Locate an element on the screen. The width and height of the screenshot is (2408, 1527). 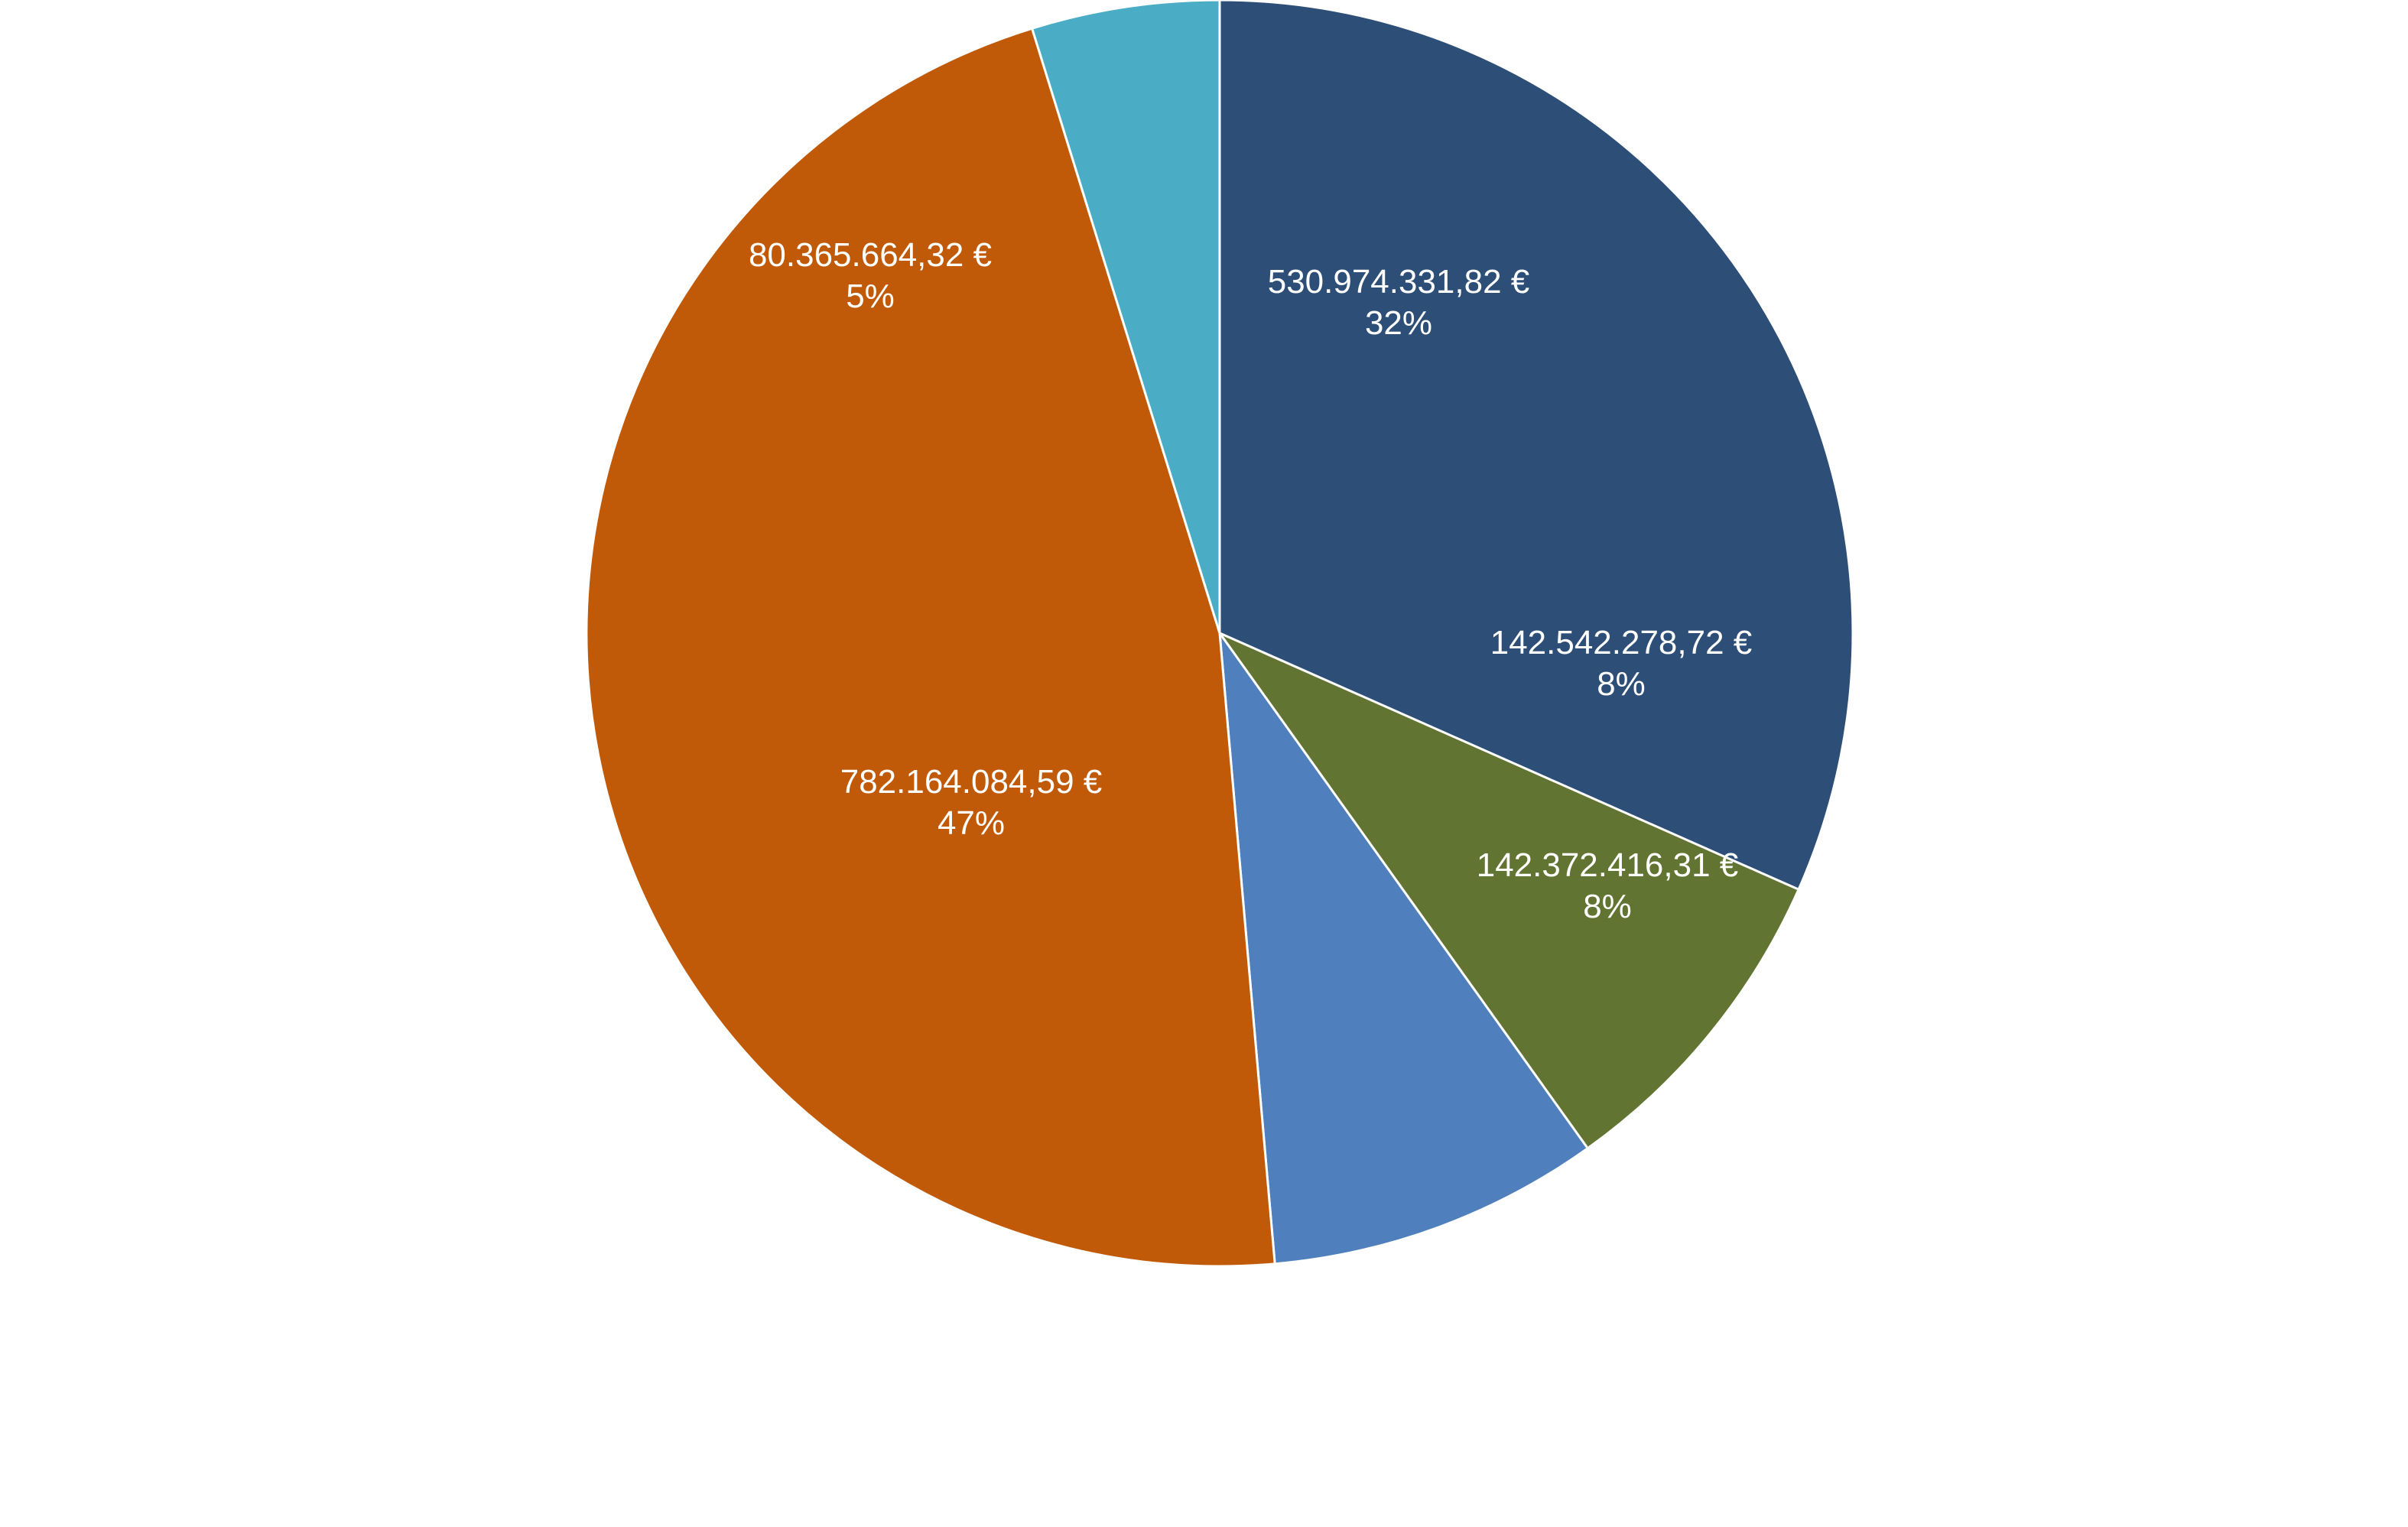
slice-value-label-4: 80.365.664,32 € is located at coordinates (870, 255).